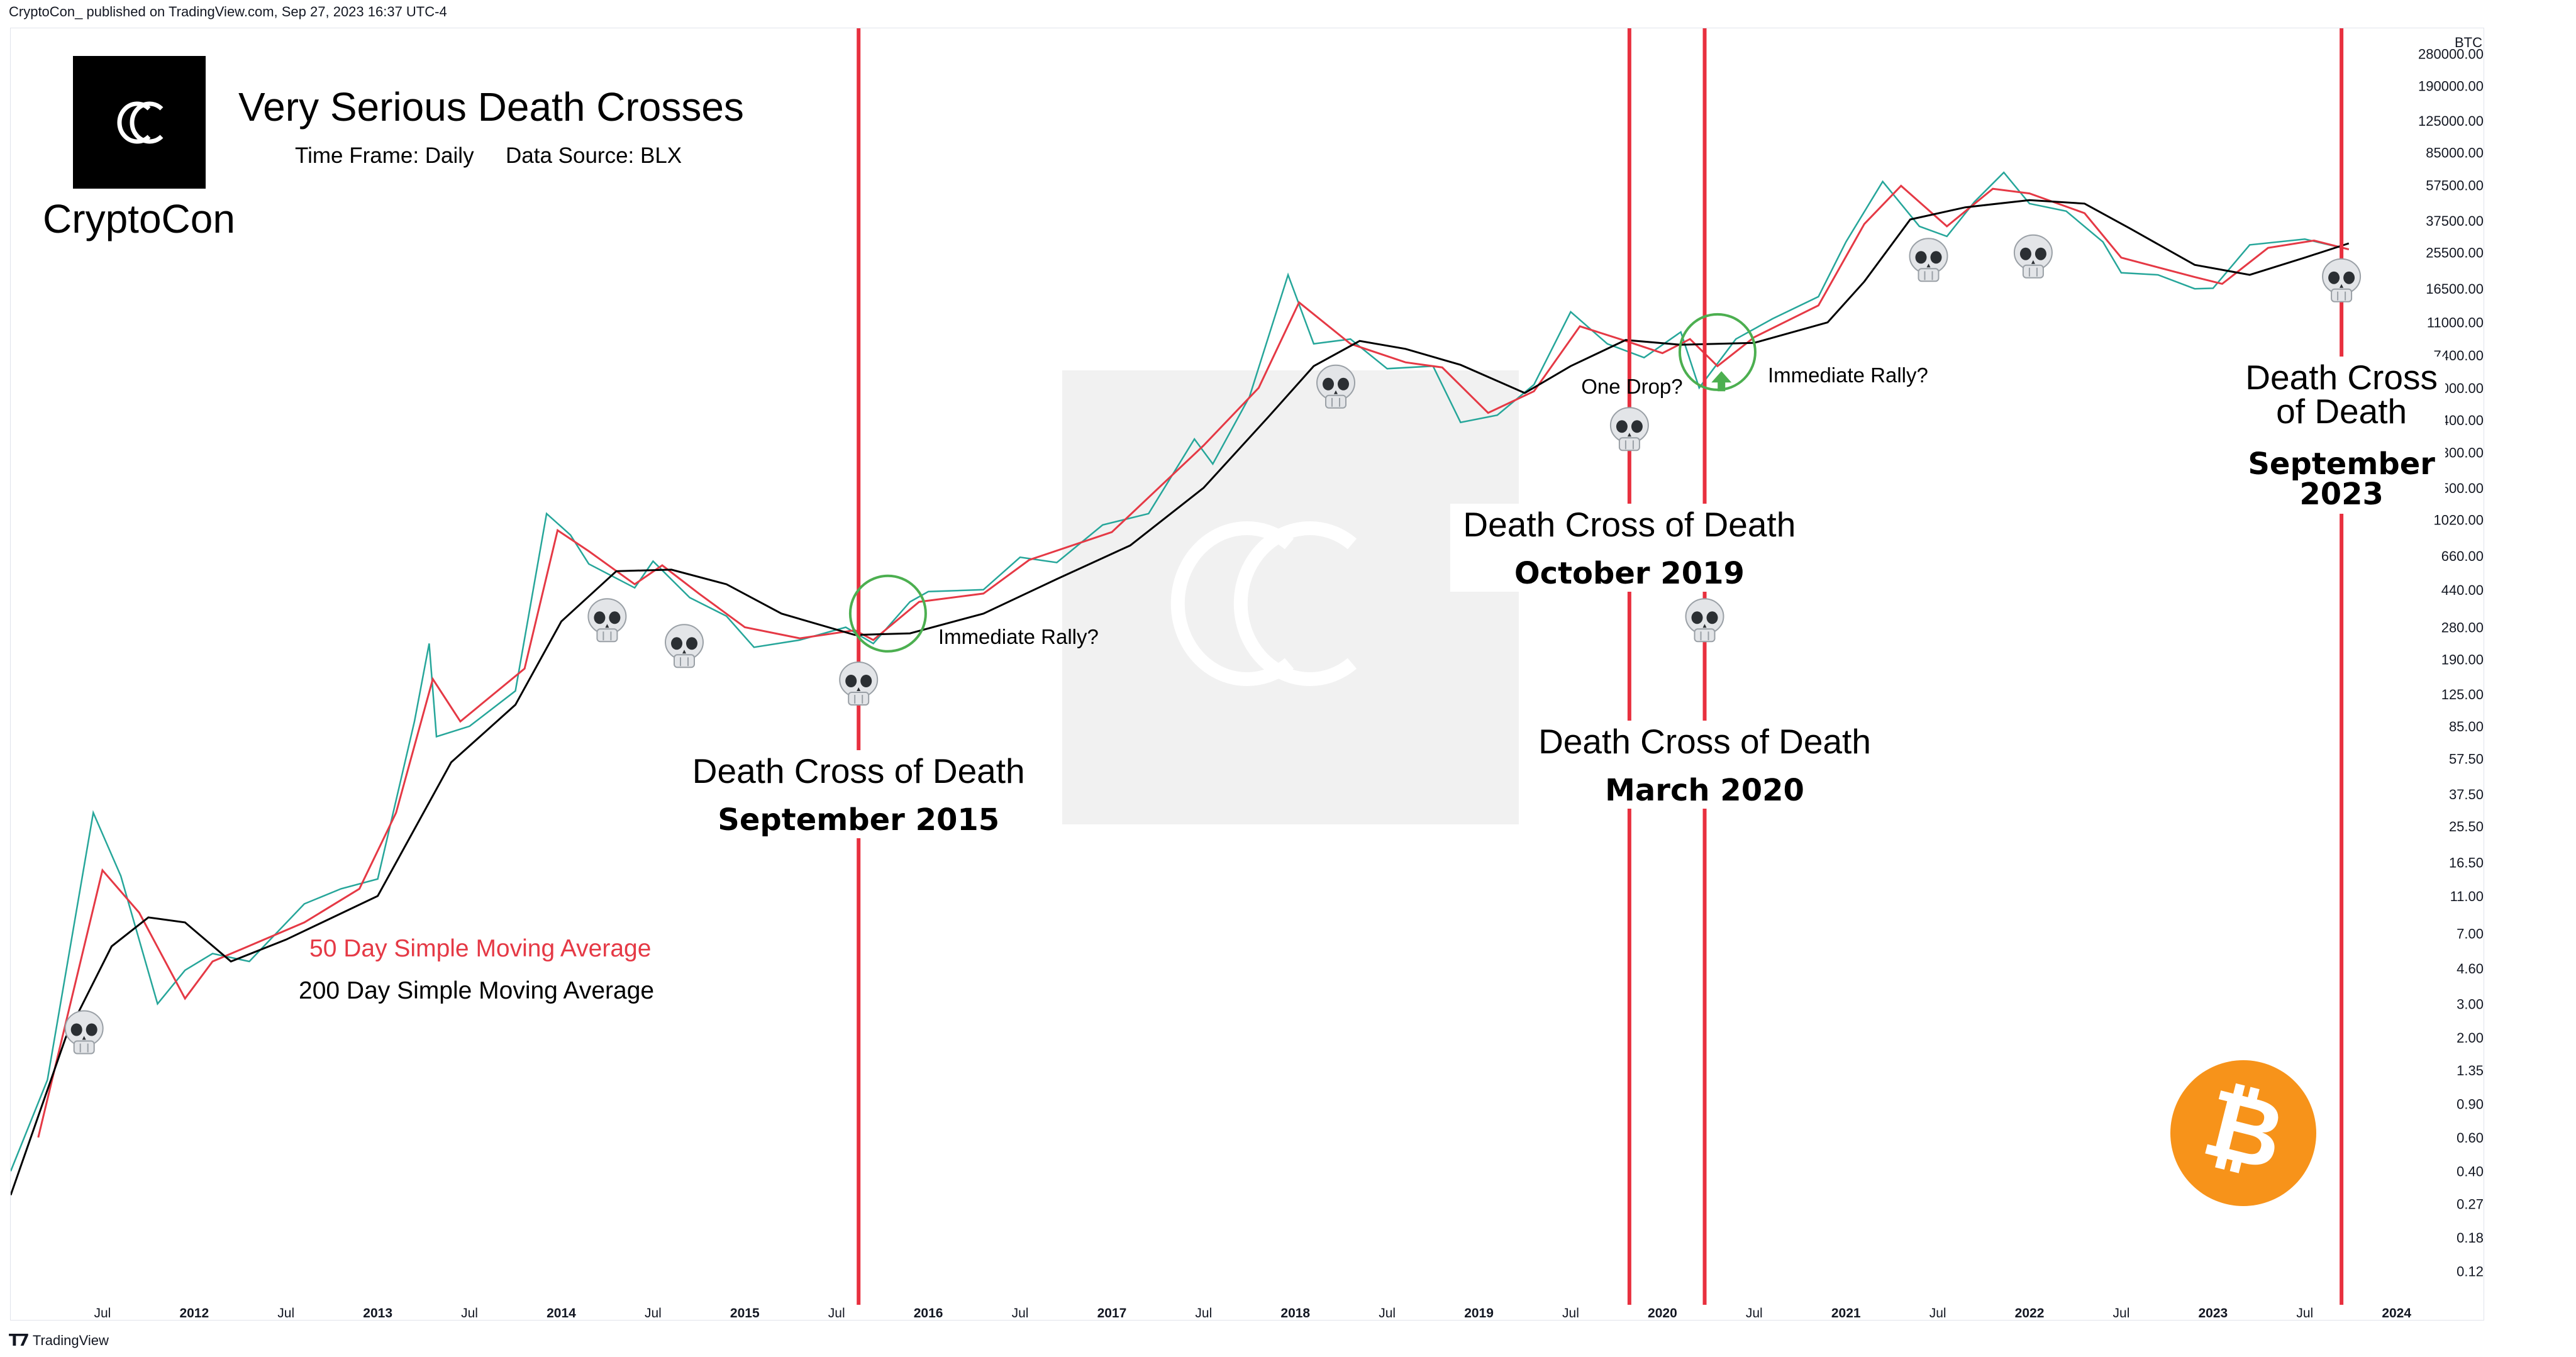 The image size is (2576, 1357). I want to click on y-tick-label: 4.60, so click(2470, 969).